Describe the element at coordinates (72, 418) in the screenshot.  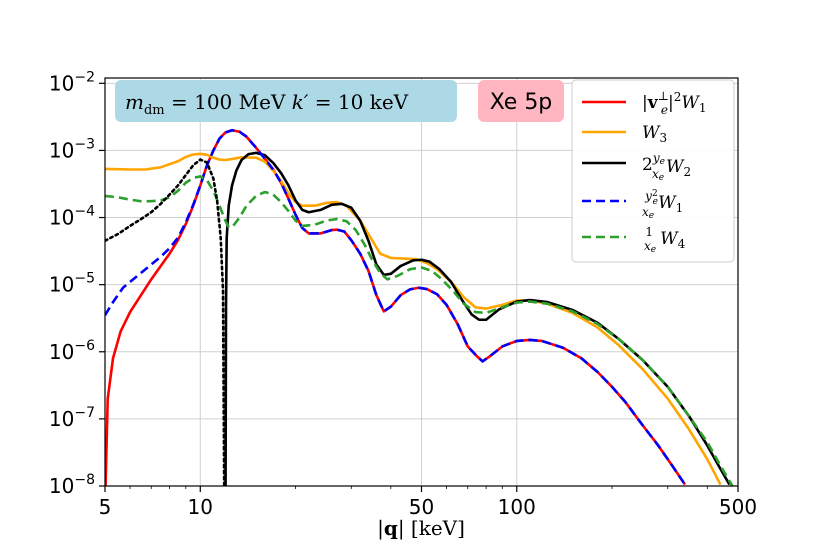
I see `y-tick-label: 10⁻⁷` at that location.